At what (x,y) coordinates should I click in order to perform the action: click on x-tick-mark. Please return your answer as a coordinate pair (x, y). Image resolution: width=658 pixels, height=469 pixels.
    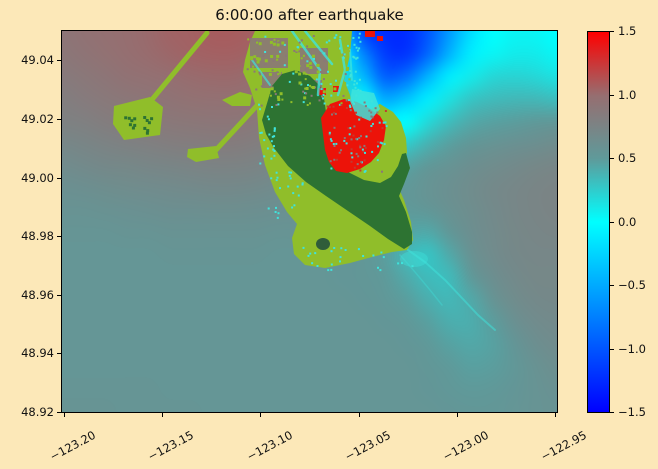
    Looking at the image, I should click on (359, 415).